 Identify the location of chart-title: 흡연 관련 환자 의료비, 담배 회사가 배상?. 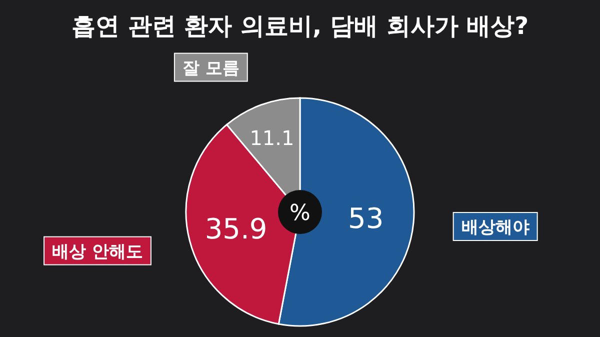
(300, 26).